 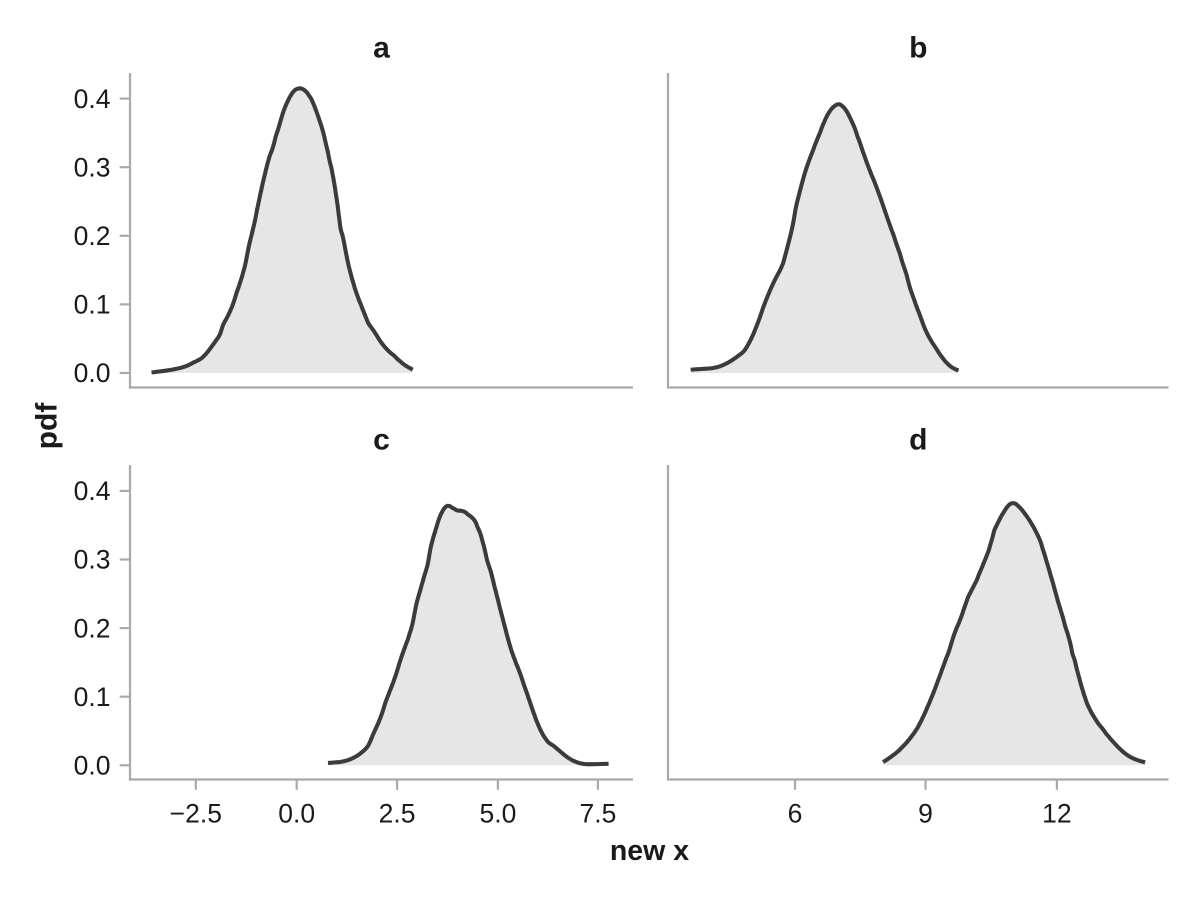 What do you see at coordinates (1056, 814) in the screenshot?
I see `svg-text: 12` at bounding box center [1056, 814].